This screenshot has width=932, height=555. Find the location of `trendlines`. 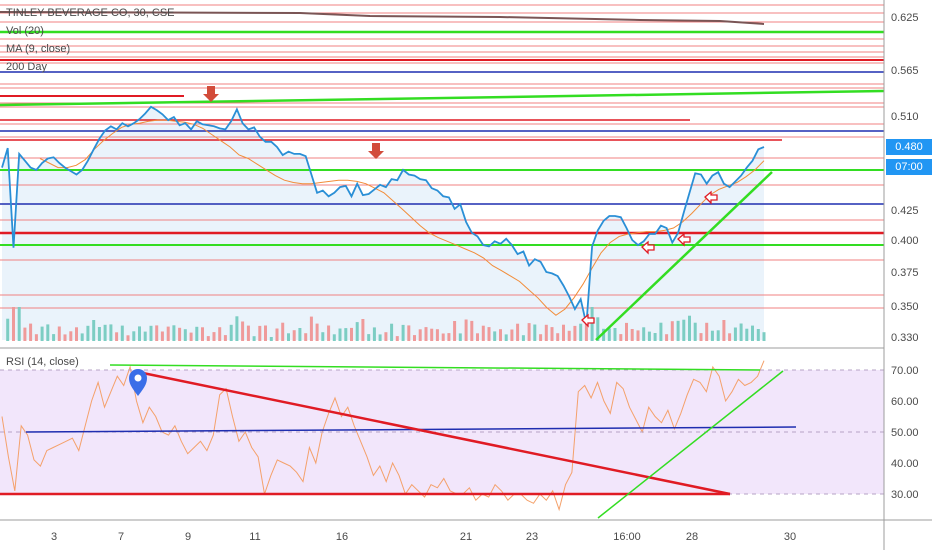

trendlines is located at coordinates (684, 256).